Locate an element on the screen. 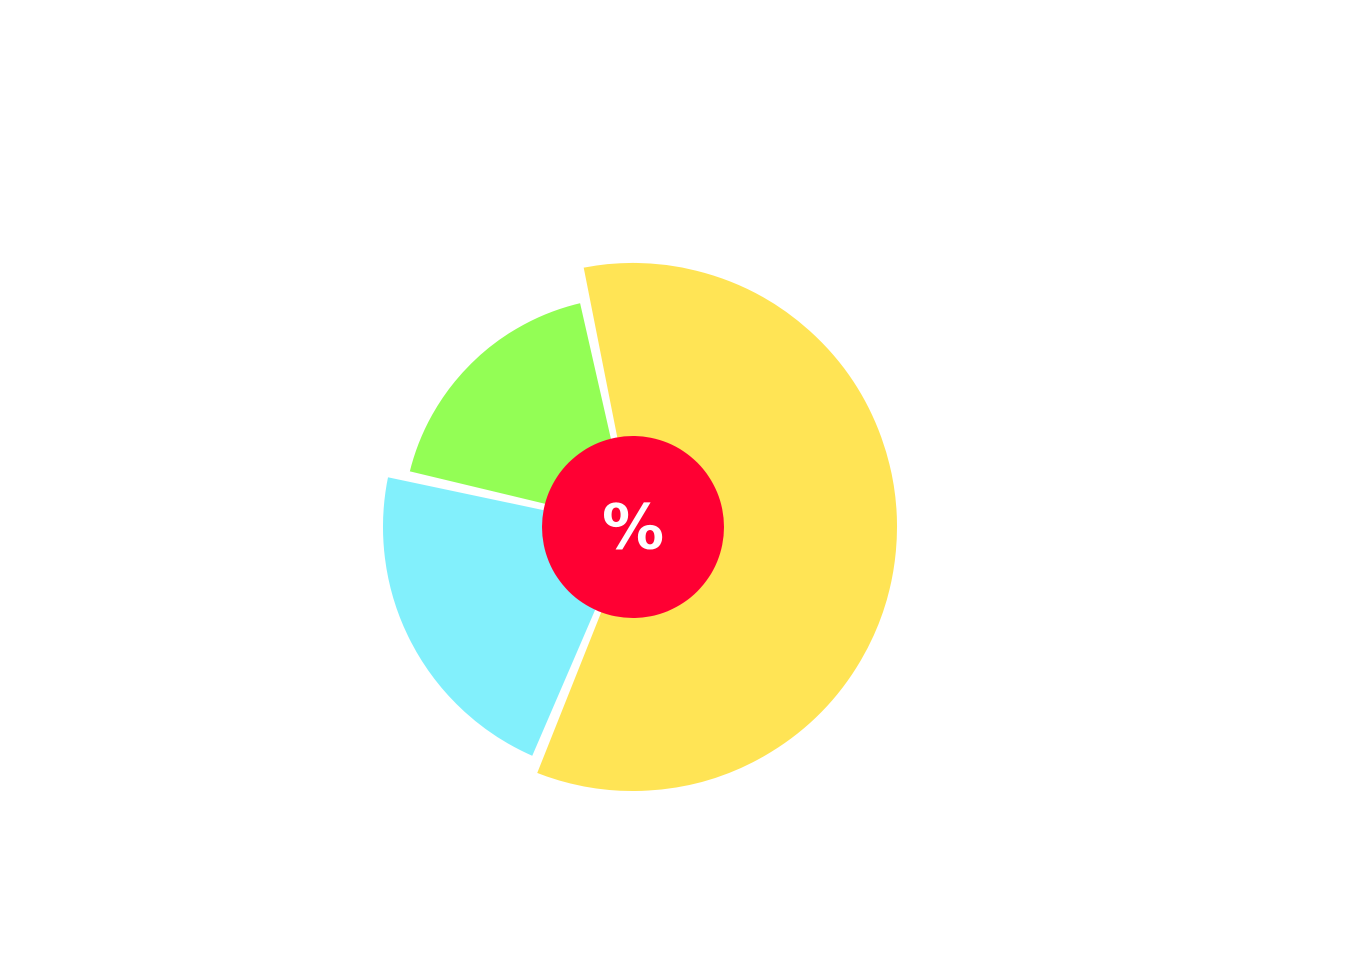  center-label: % is located at coordinates (633, 527).